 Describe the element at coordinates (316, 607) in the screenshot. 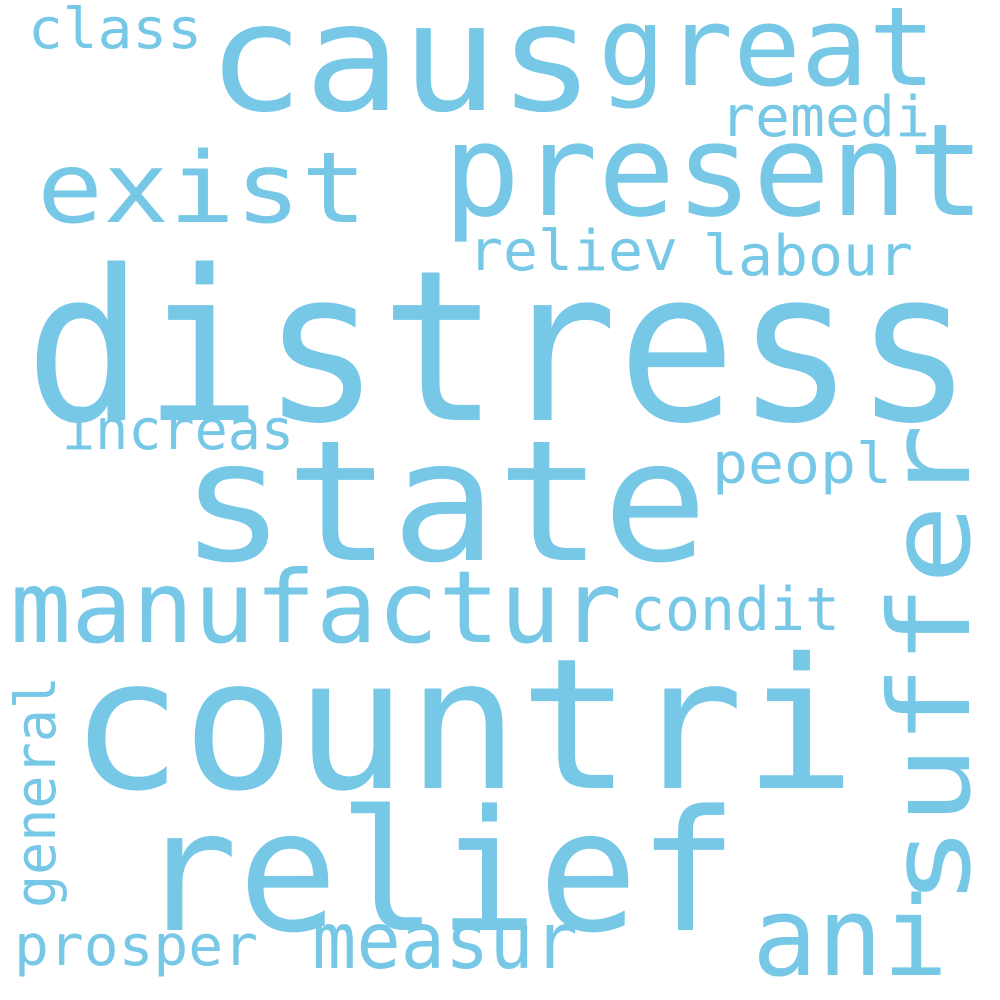

I see `word-manufactur: manufactur` at that location.